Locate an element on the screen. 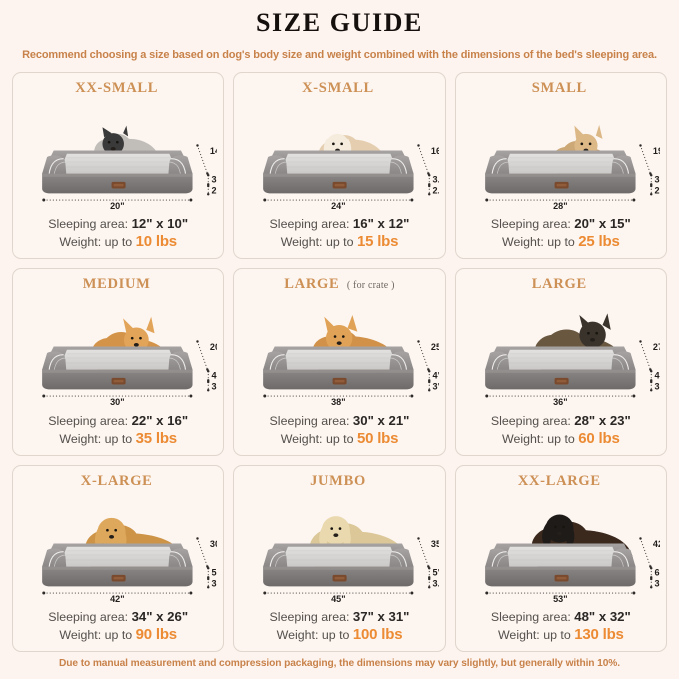 This screenshot has width=679, height=679. sleeping-area-line: Sleeping area: 34" x 26" is located at coordinates (118, 617).